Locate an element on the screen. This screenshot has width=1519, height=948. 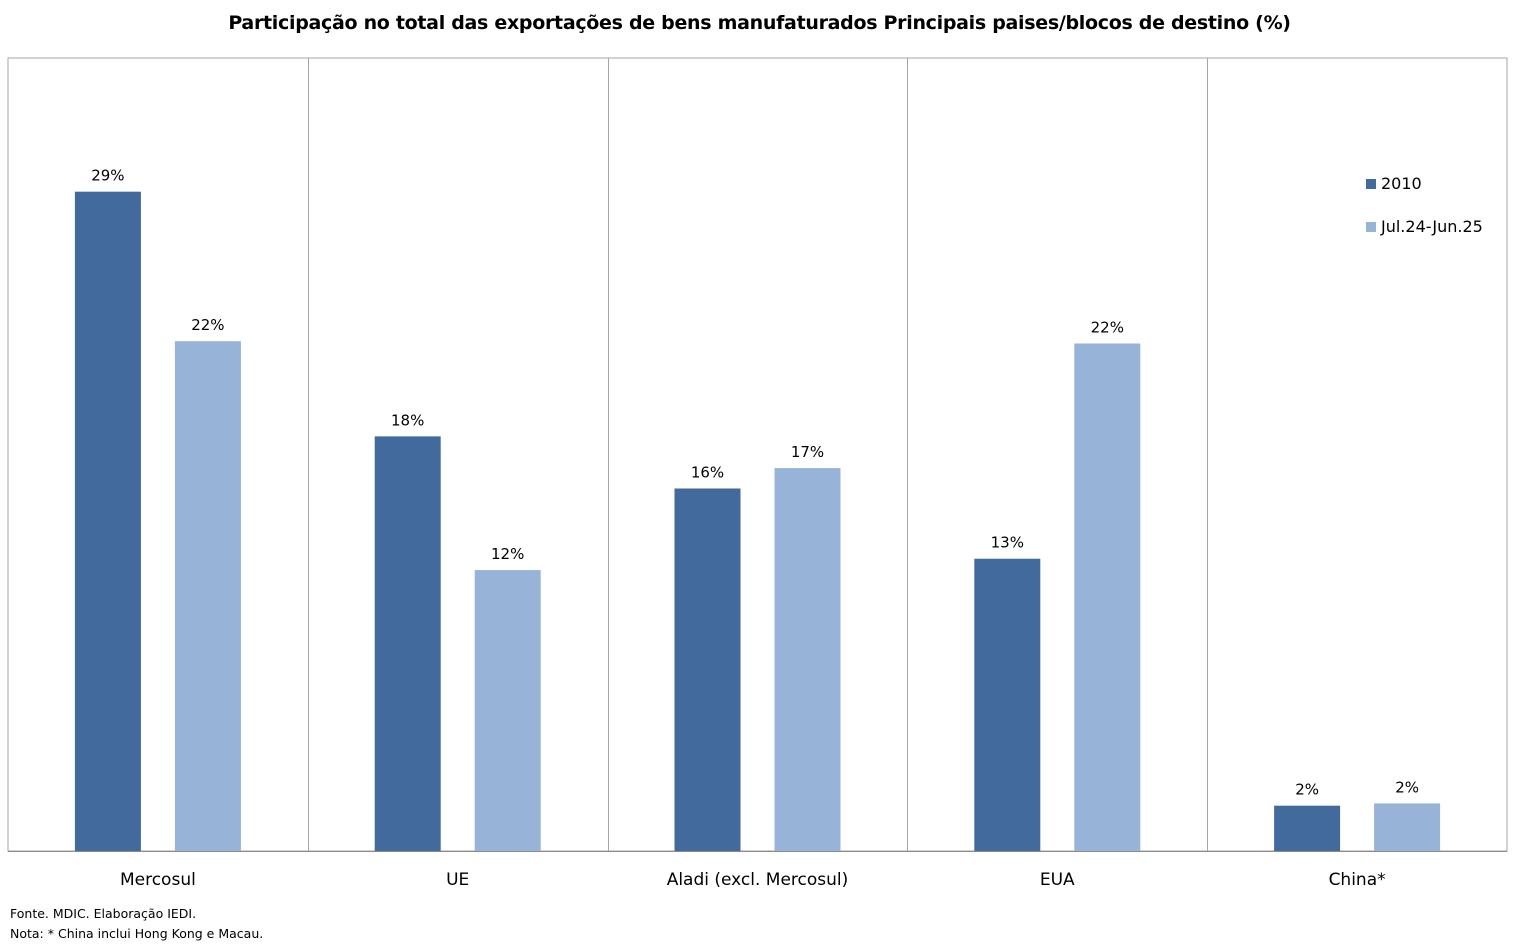
x-tick-label: Aladi (excl. Mercosul) is located at coordinates (758, 880).